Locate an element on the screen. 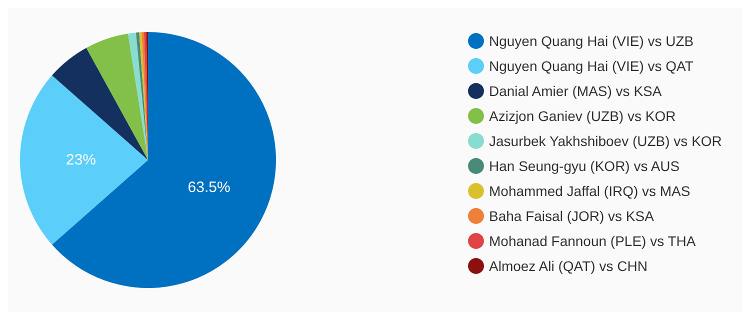 This screenshot has width=750, height=320. legend-label: Almoez Ali (QAT) vs CHN is located at coordinates (568, 266).